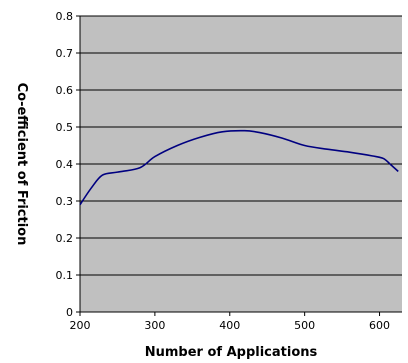 This screenshot has height=363, width=408. What do you see at coordinates (65, 238) in the screenshot?
I see `y-tick-label: 0.2` at bounding box center [65, 238].